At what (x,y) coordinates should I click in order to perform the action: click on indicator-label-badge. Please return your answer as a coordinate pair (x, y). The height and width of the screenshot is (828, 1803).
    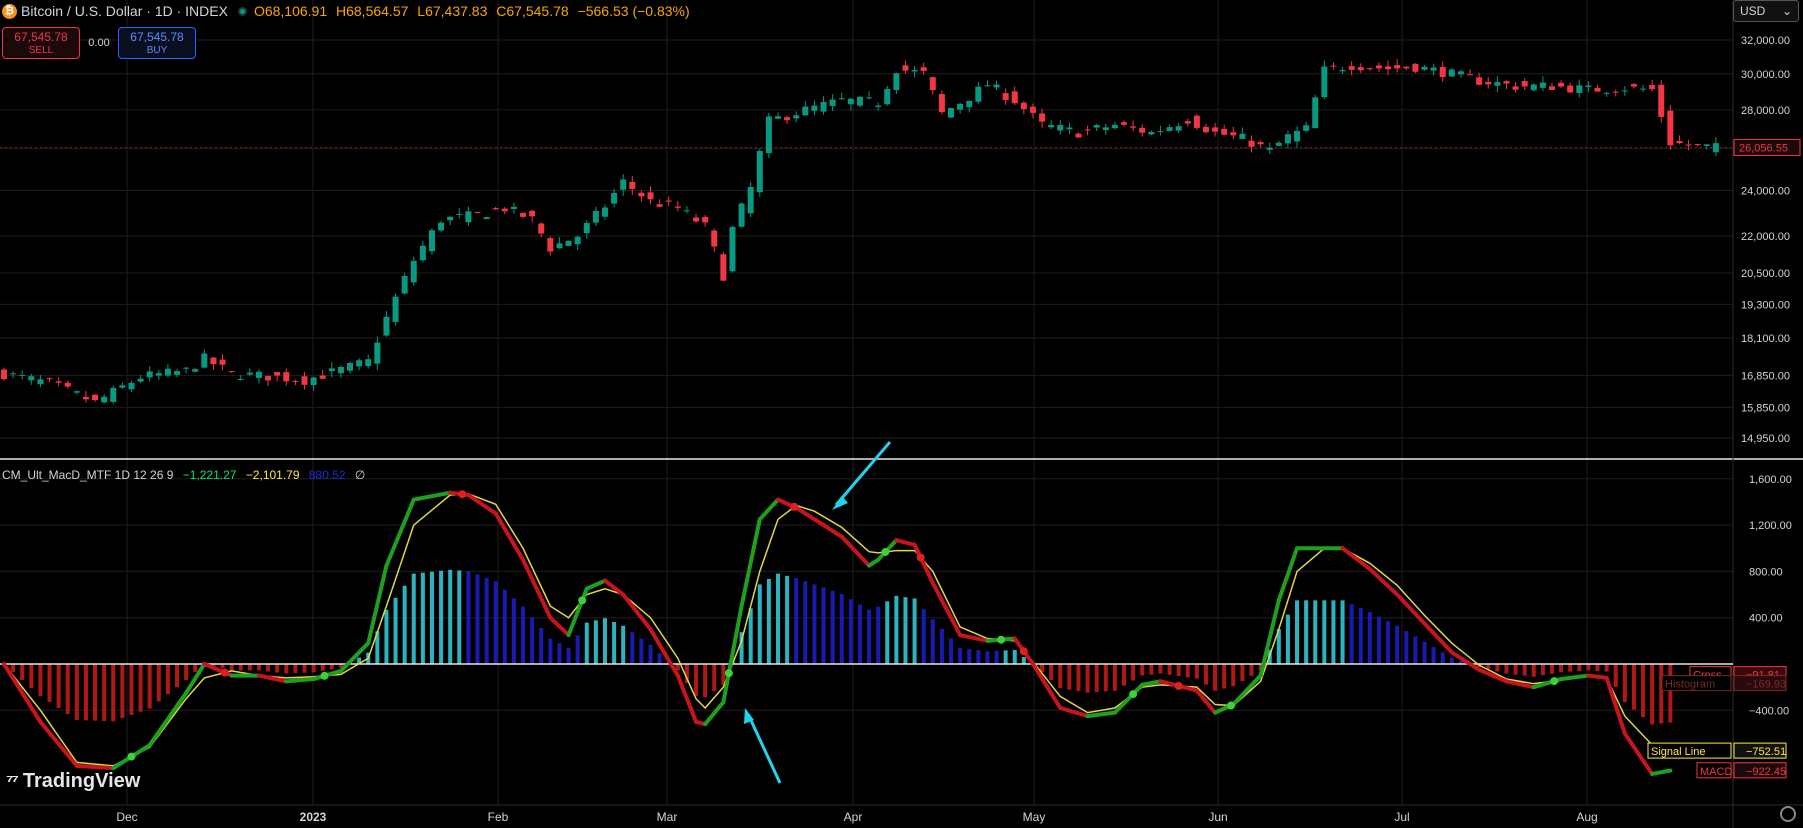
    Looking at the image, I should click on (1714, 770).